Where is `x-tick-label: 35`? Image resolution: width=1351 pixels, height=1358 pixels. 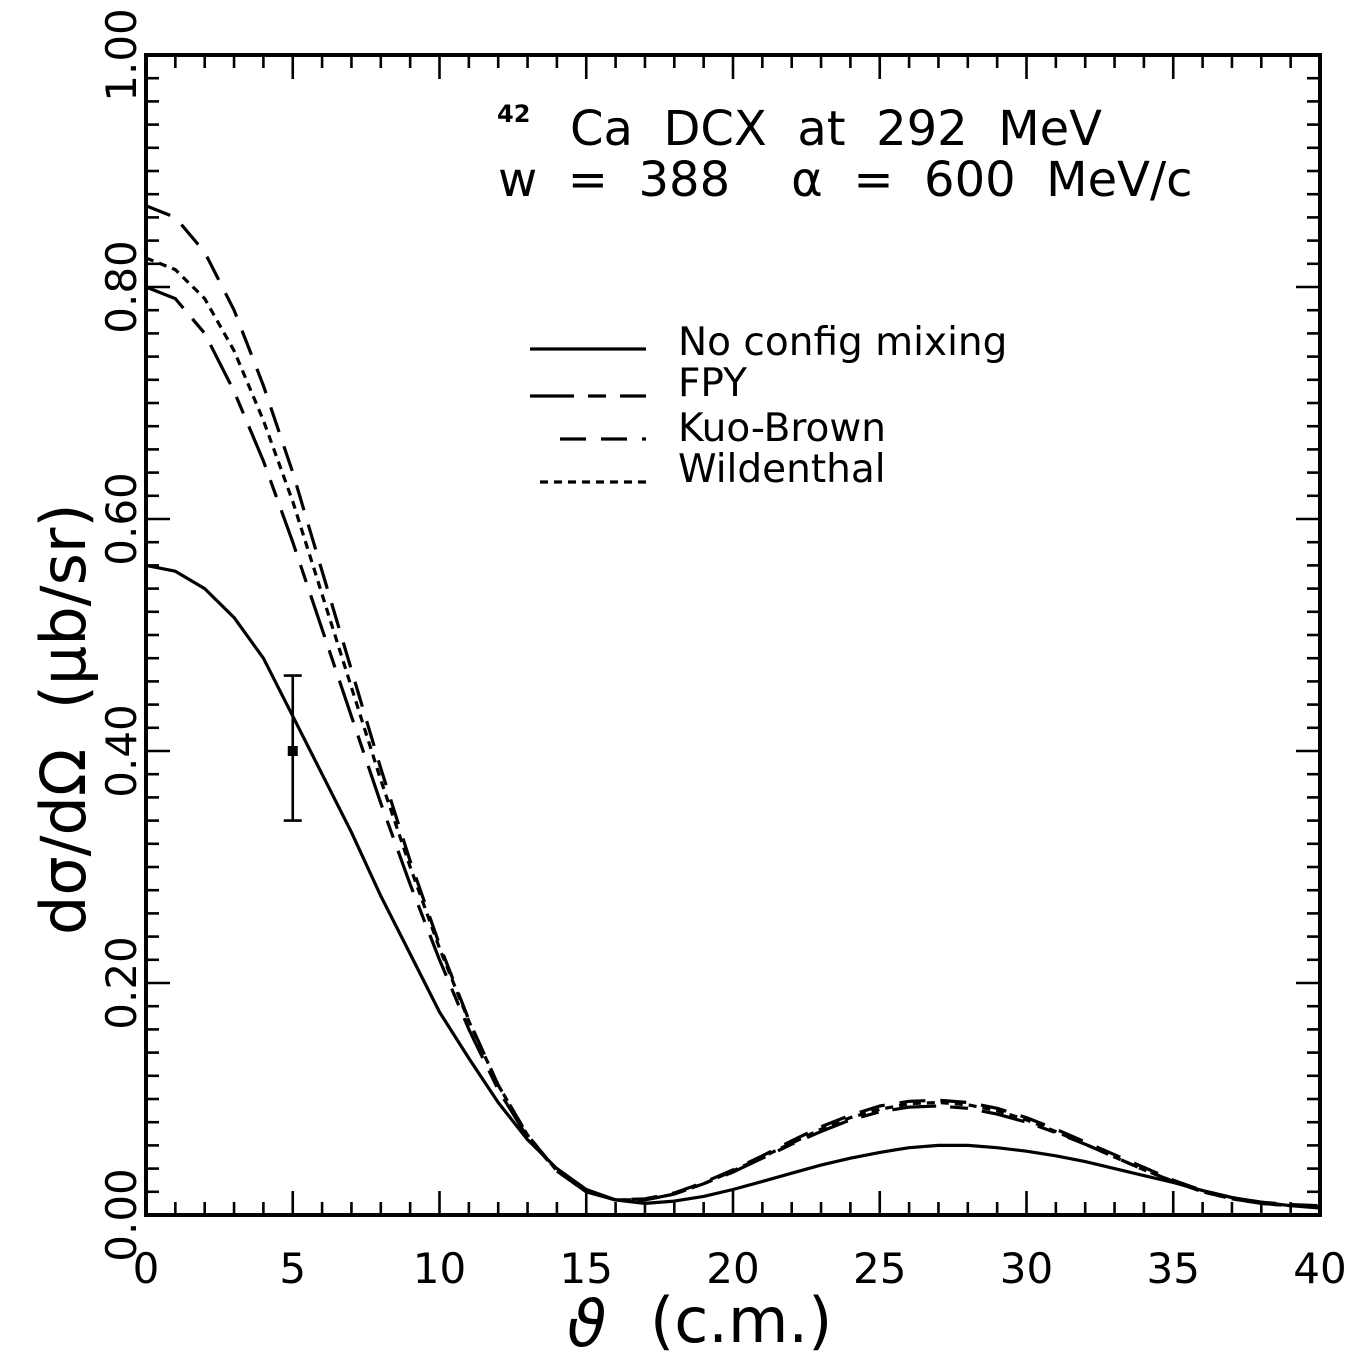 x-tick-label: 35 is located at coordinates (1173, 1268).